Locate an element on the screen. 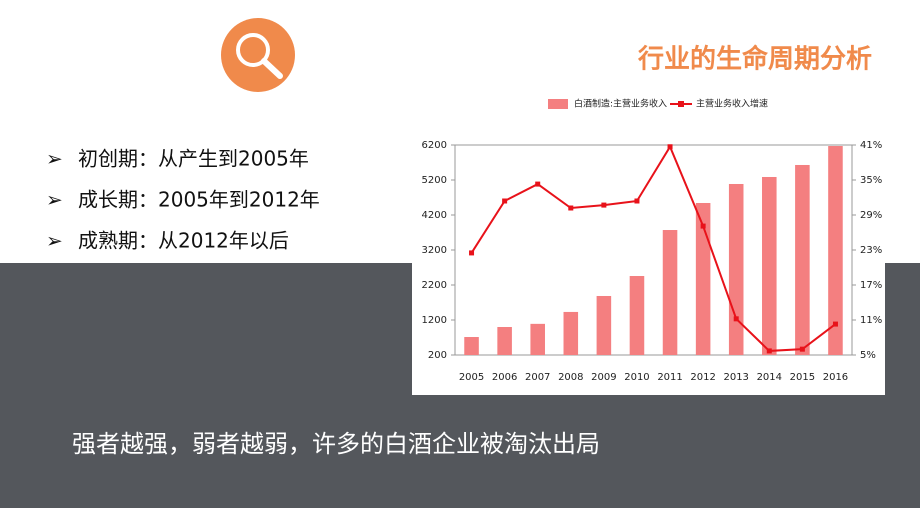  x-tick-label: 2005 is located at coordinates (471, 377).